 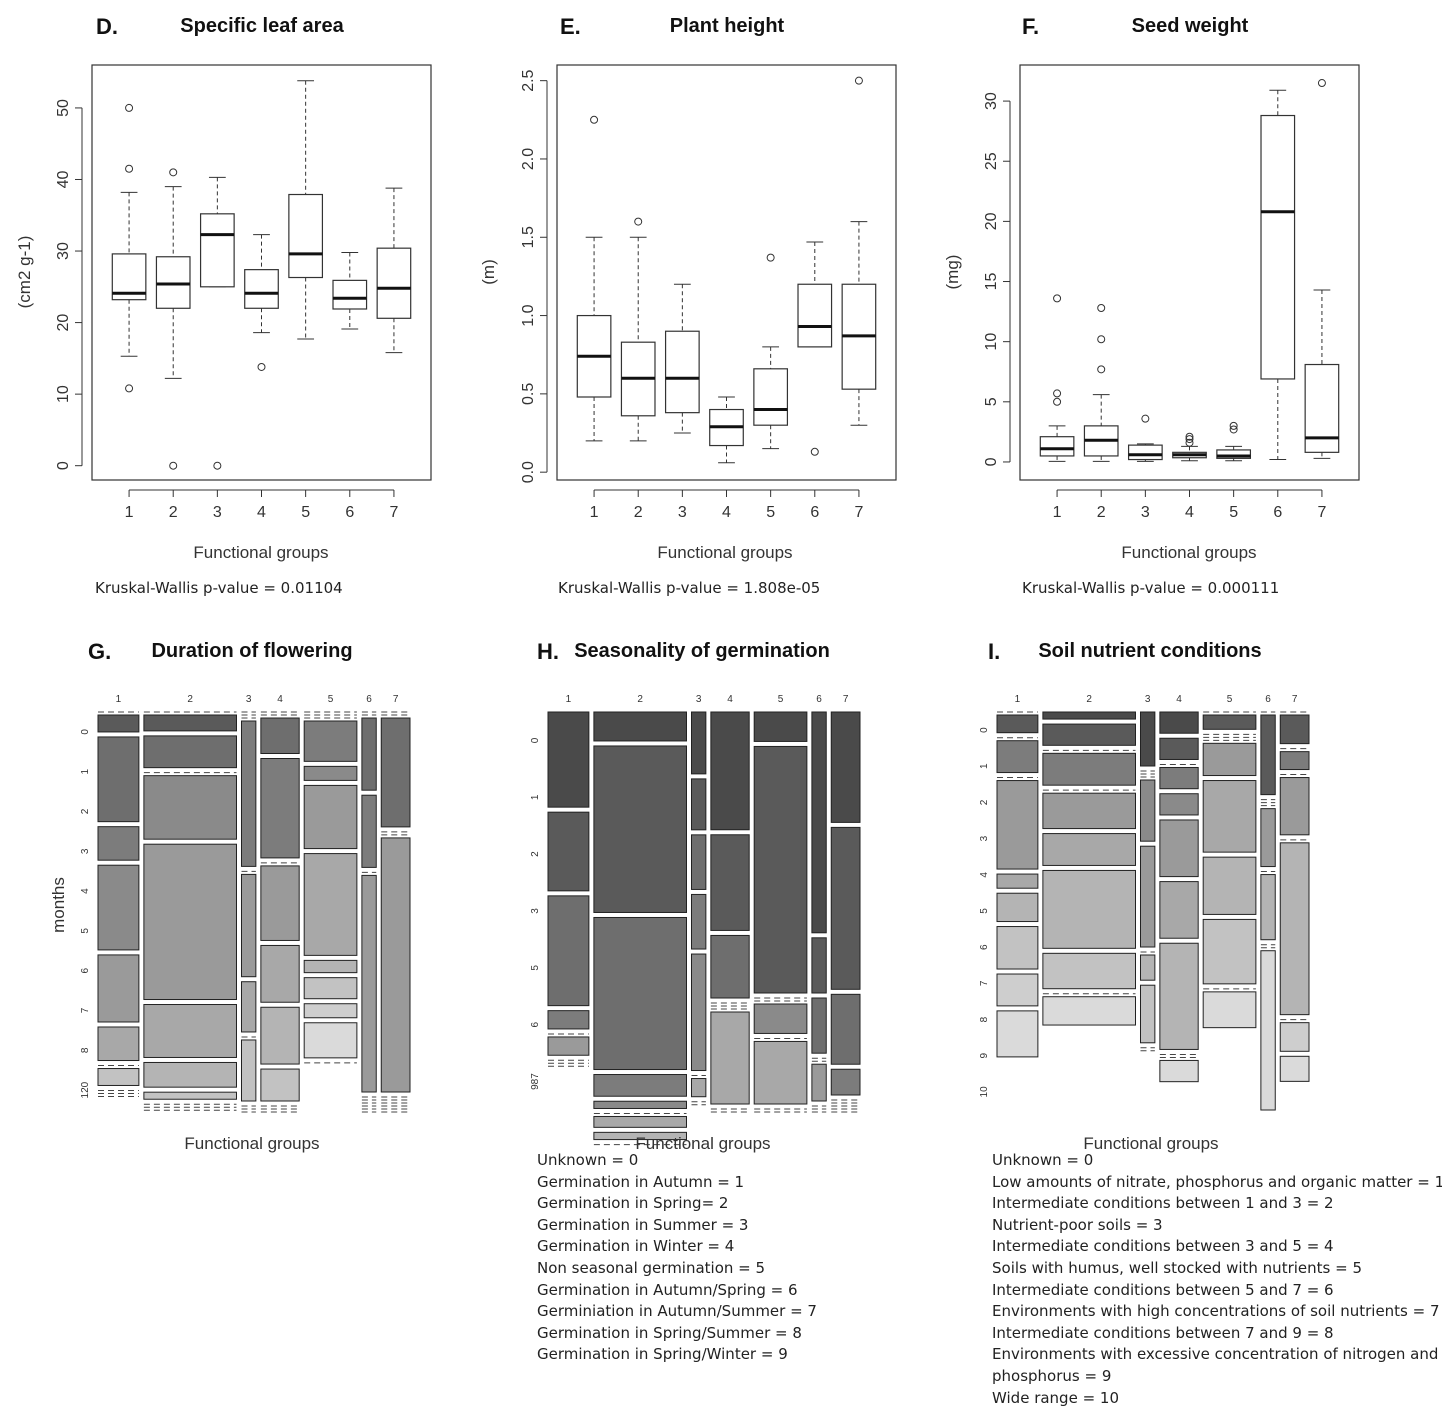 What do you see at coordinates (251, 1143) in the screenshot?
I see `panel-g-xlabel: Functional groups` at bounding box center [251, 1143].